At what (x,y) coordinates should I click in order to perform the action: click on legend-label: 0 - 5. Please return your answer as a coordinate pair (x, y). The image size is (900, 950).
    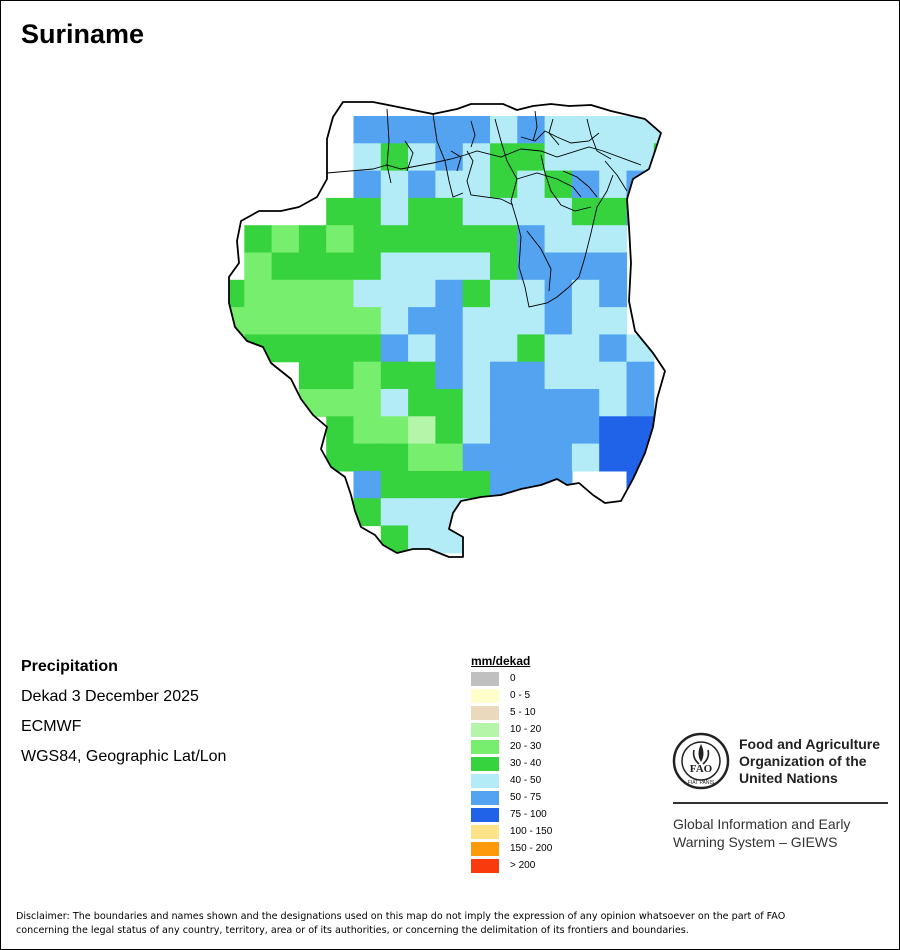
    Looking at the image, I should click on (520, 695).